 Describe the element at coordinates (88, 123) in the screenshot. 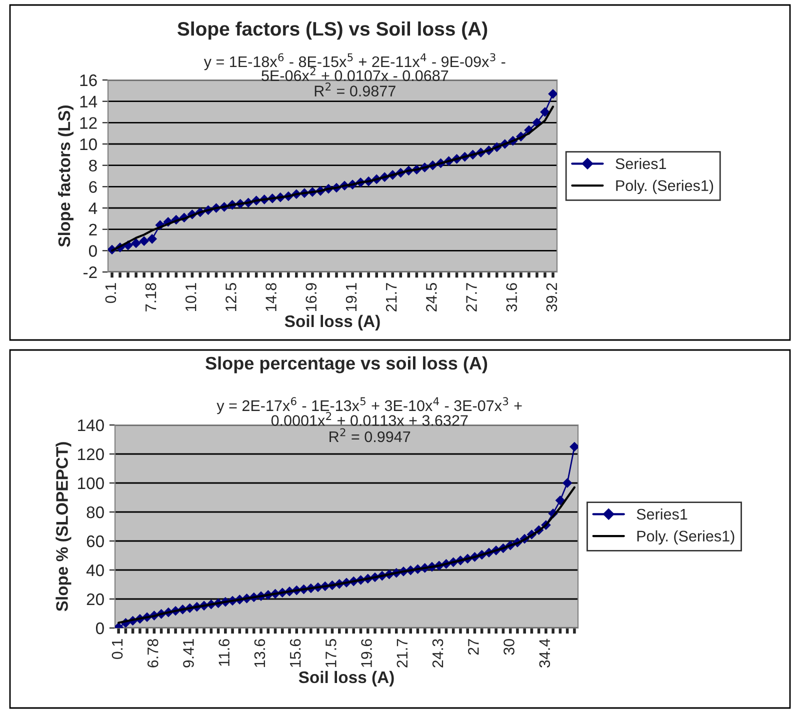

I see `y-tick-label: 12` at that location.